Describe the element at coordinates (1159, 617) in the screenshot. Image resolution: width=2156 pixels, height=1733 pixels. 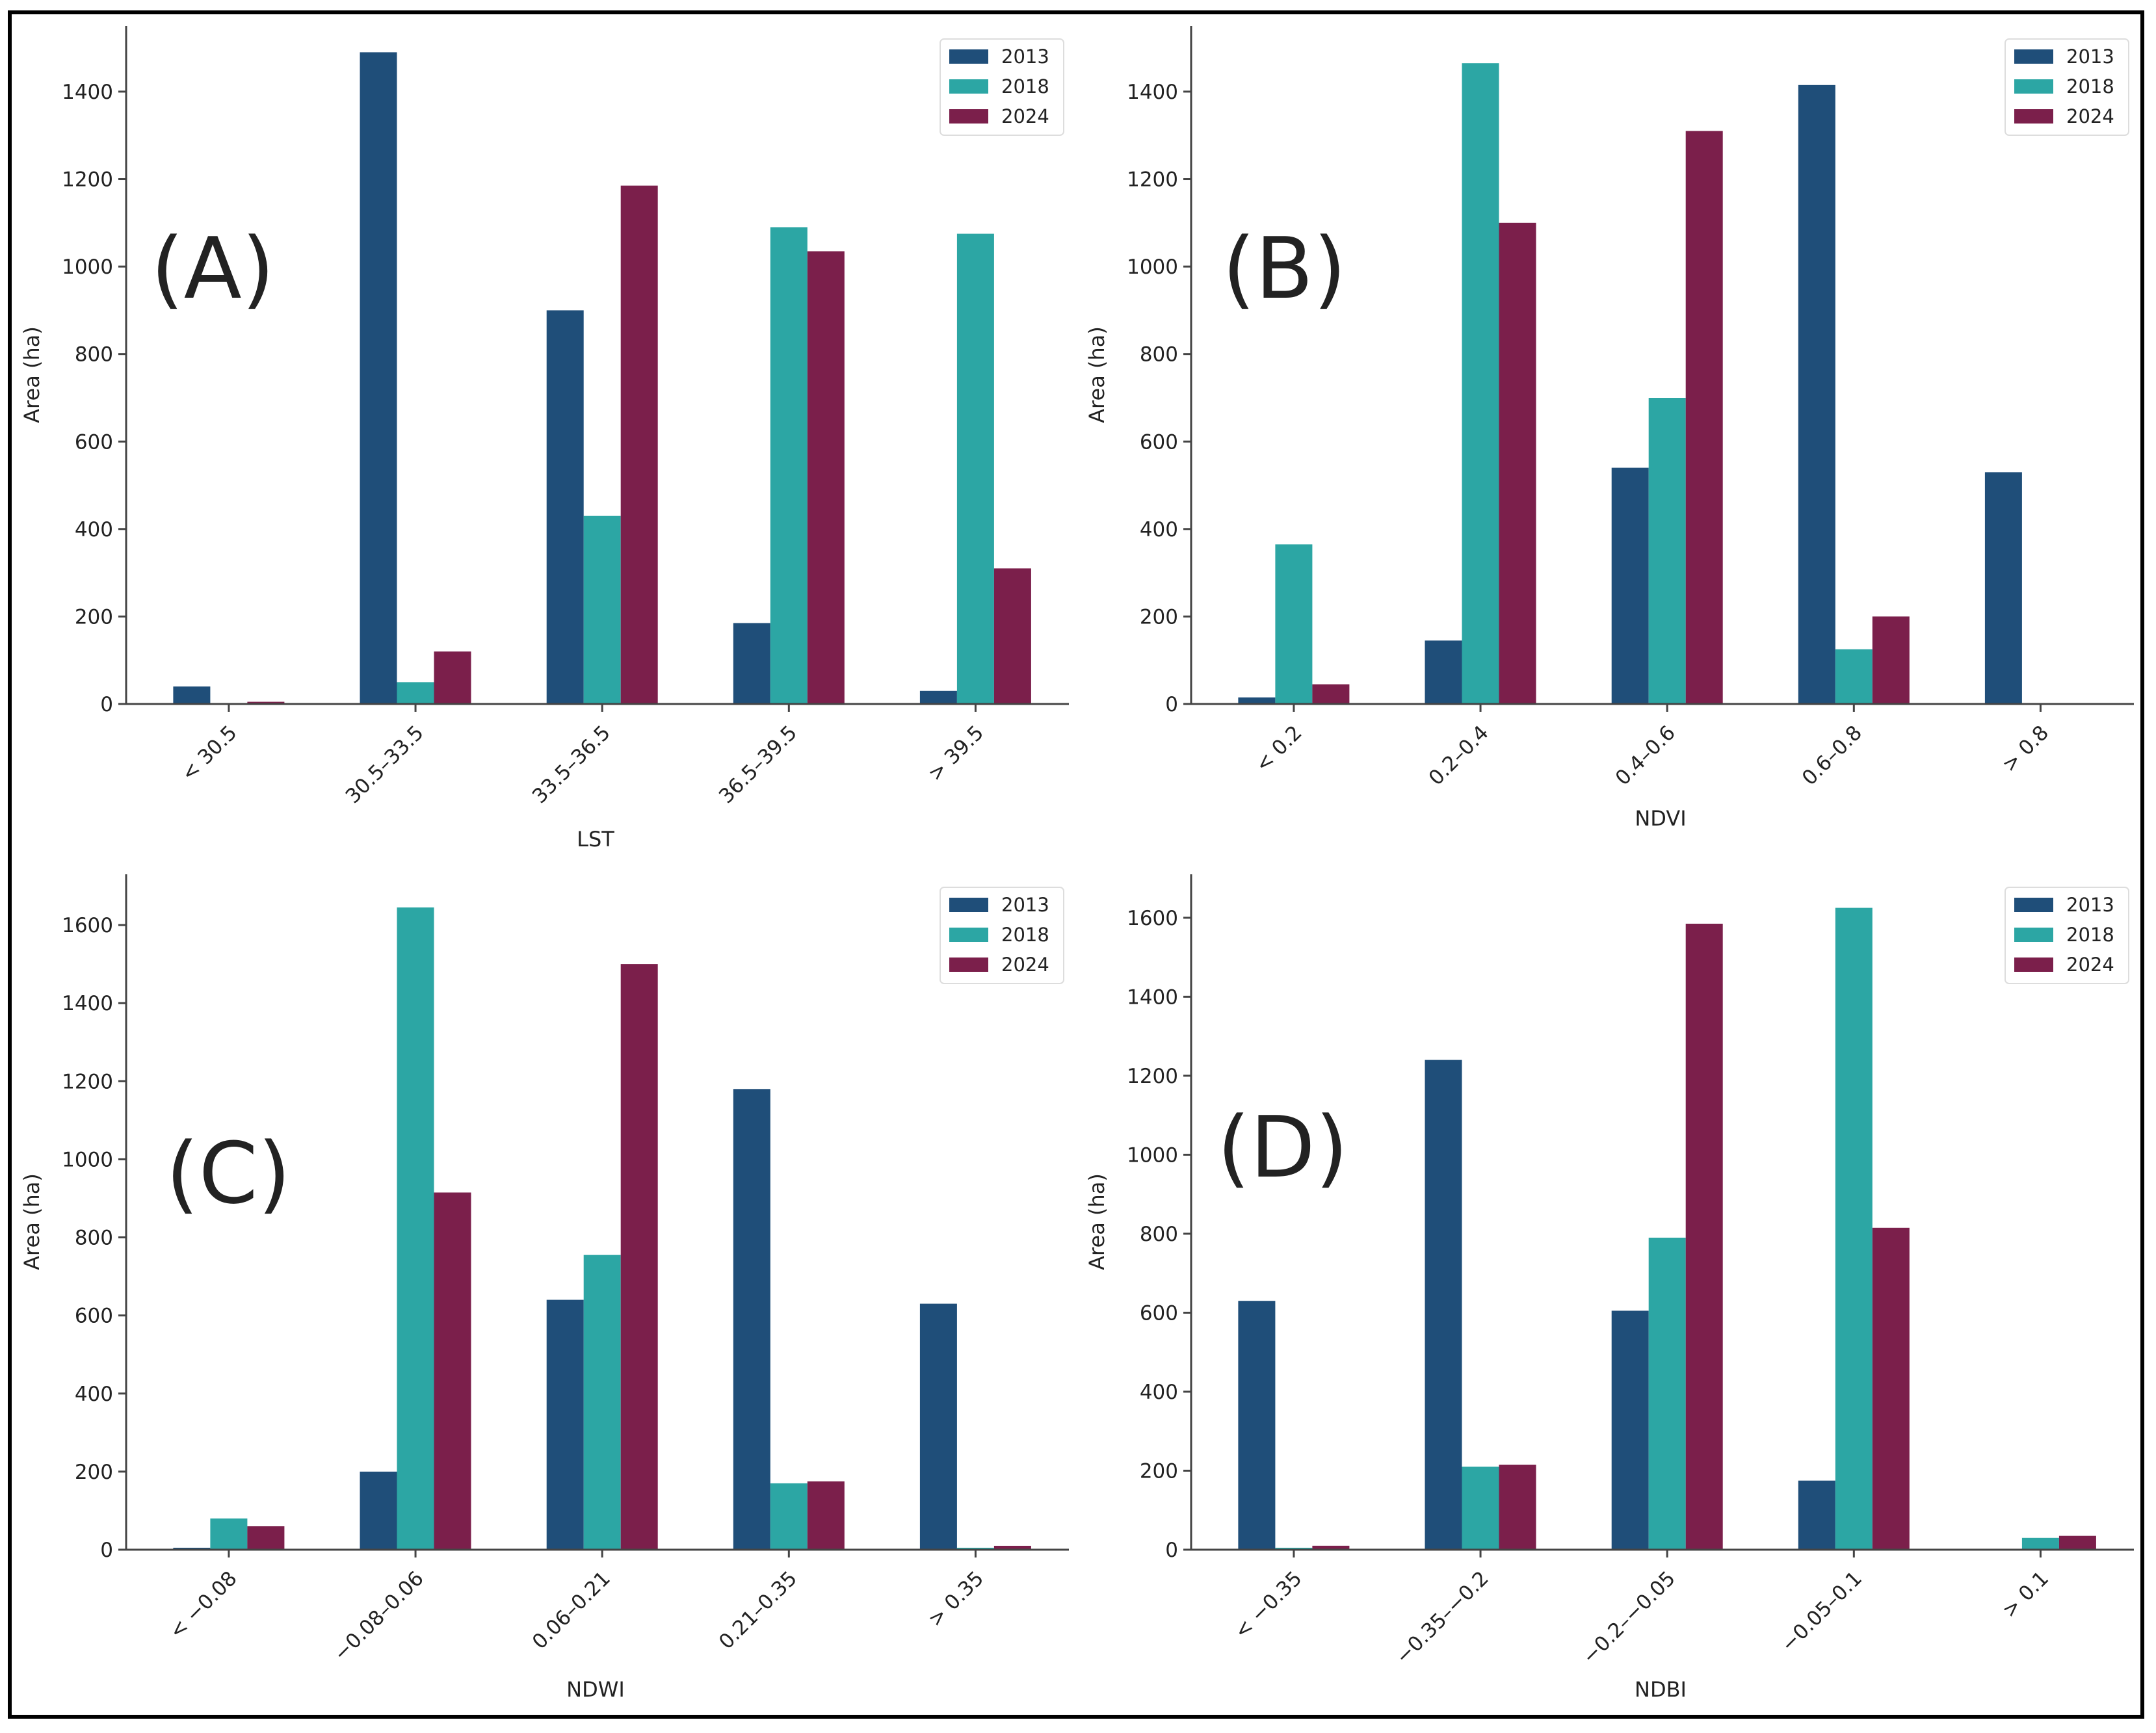
I see `y-tick-label: 200` at that location.